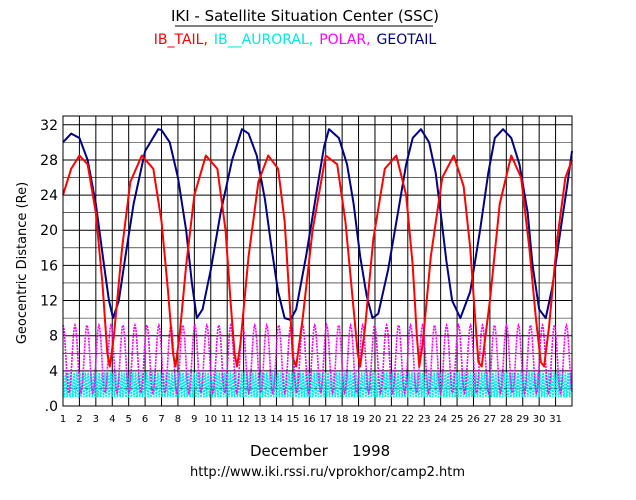 The height and width of the screenshot is (500, 636). I want to click on x-tick-label: 11, so click(227, 419).